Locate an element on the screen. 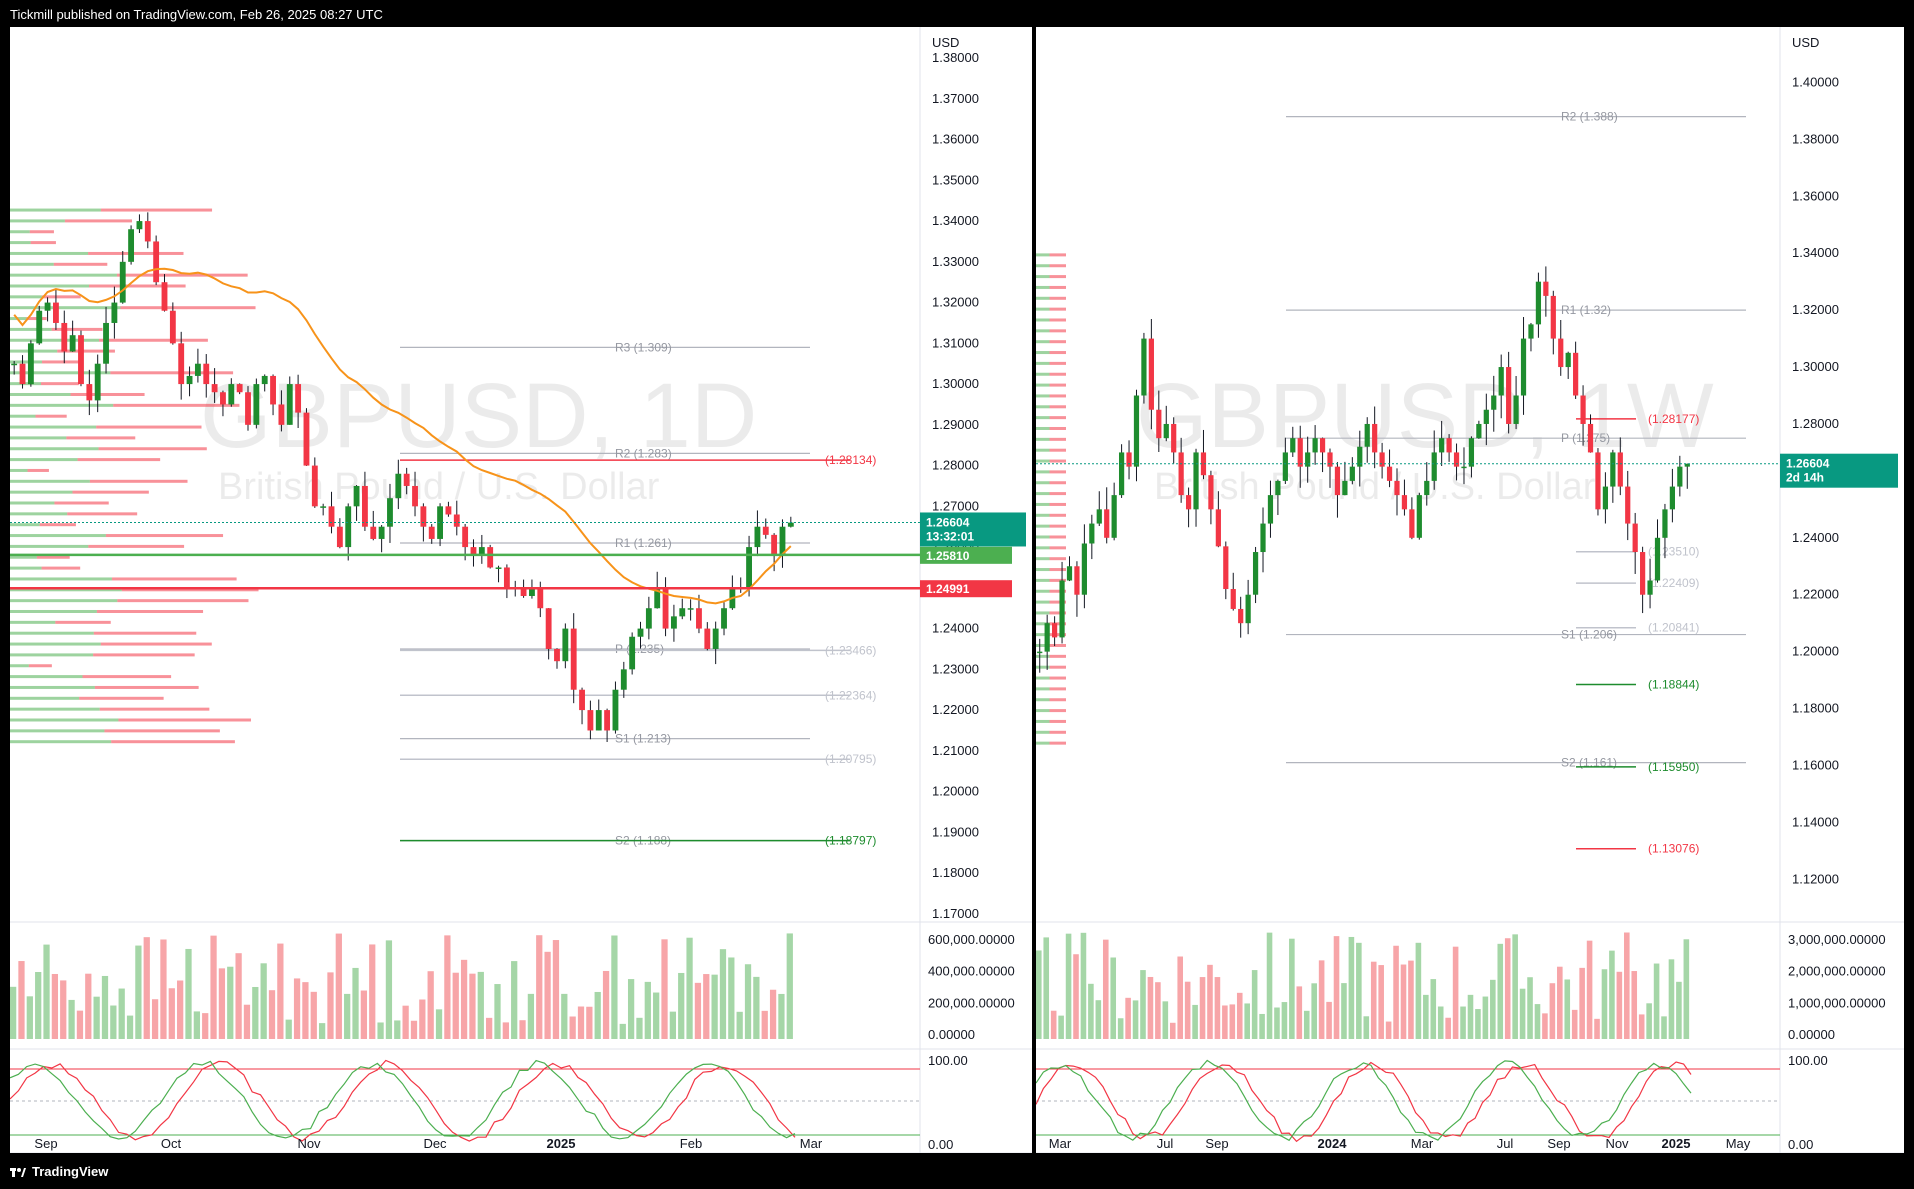 The image size is (1914, 1189). price-tag-value: 1.26604 is located at coordinates (948, 522).